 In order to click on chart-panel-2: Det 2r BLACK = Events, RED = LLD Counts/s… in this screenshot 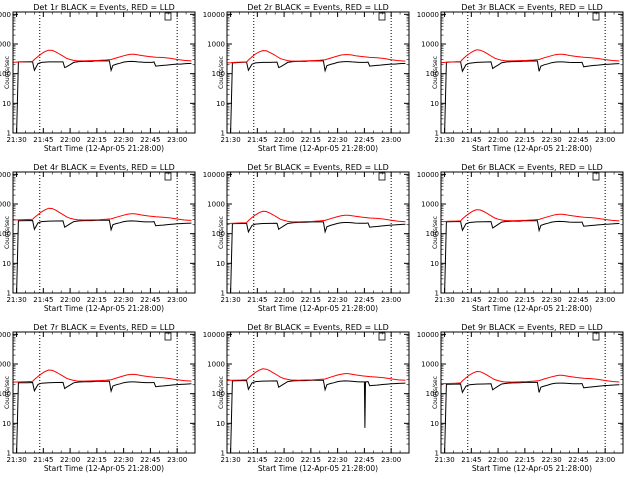, I will do `click(306, 78)`.